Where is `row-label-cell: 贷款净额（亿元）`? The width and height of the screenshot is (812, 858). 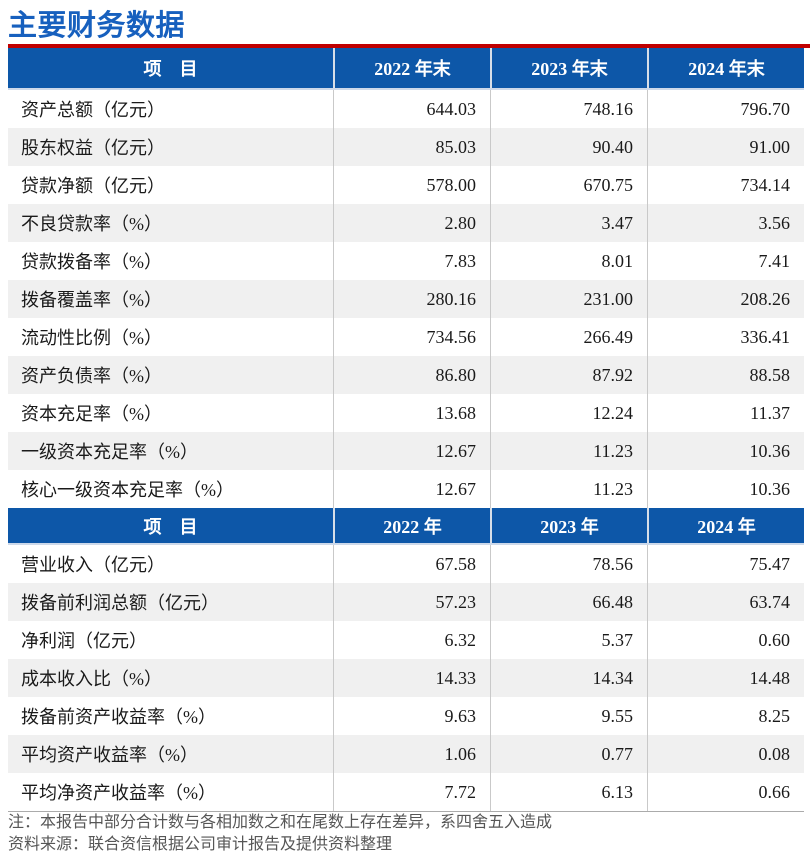 row-label-cell: 贷款净额（亿元） is located at coordinates (93, 186).